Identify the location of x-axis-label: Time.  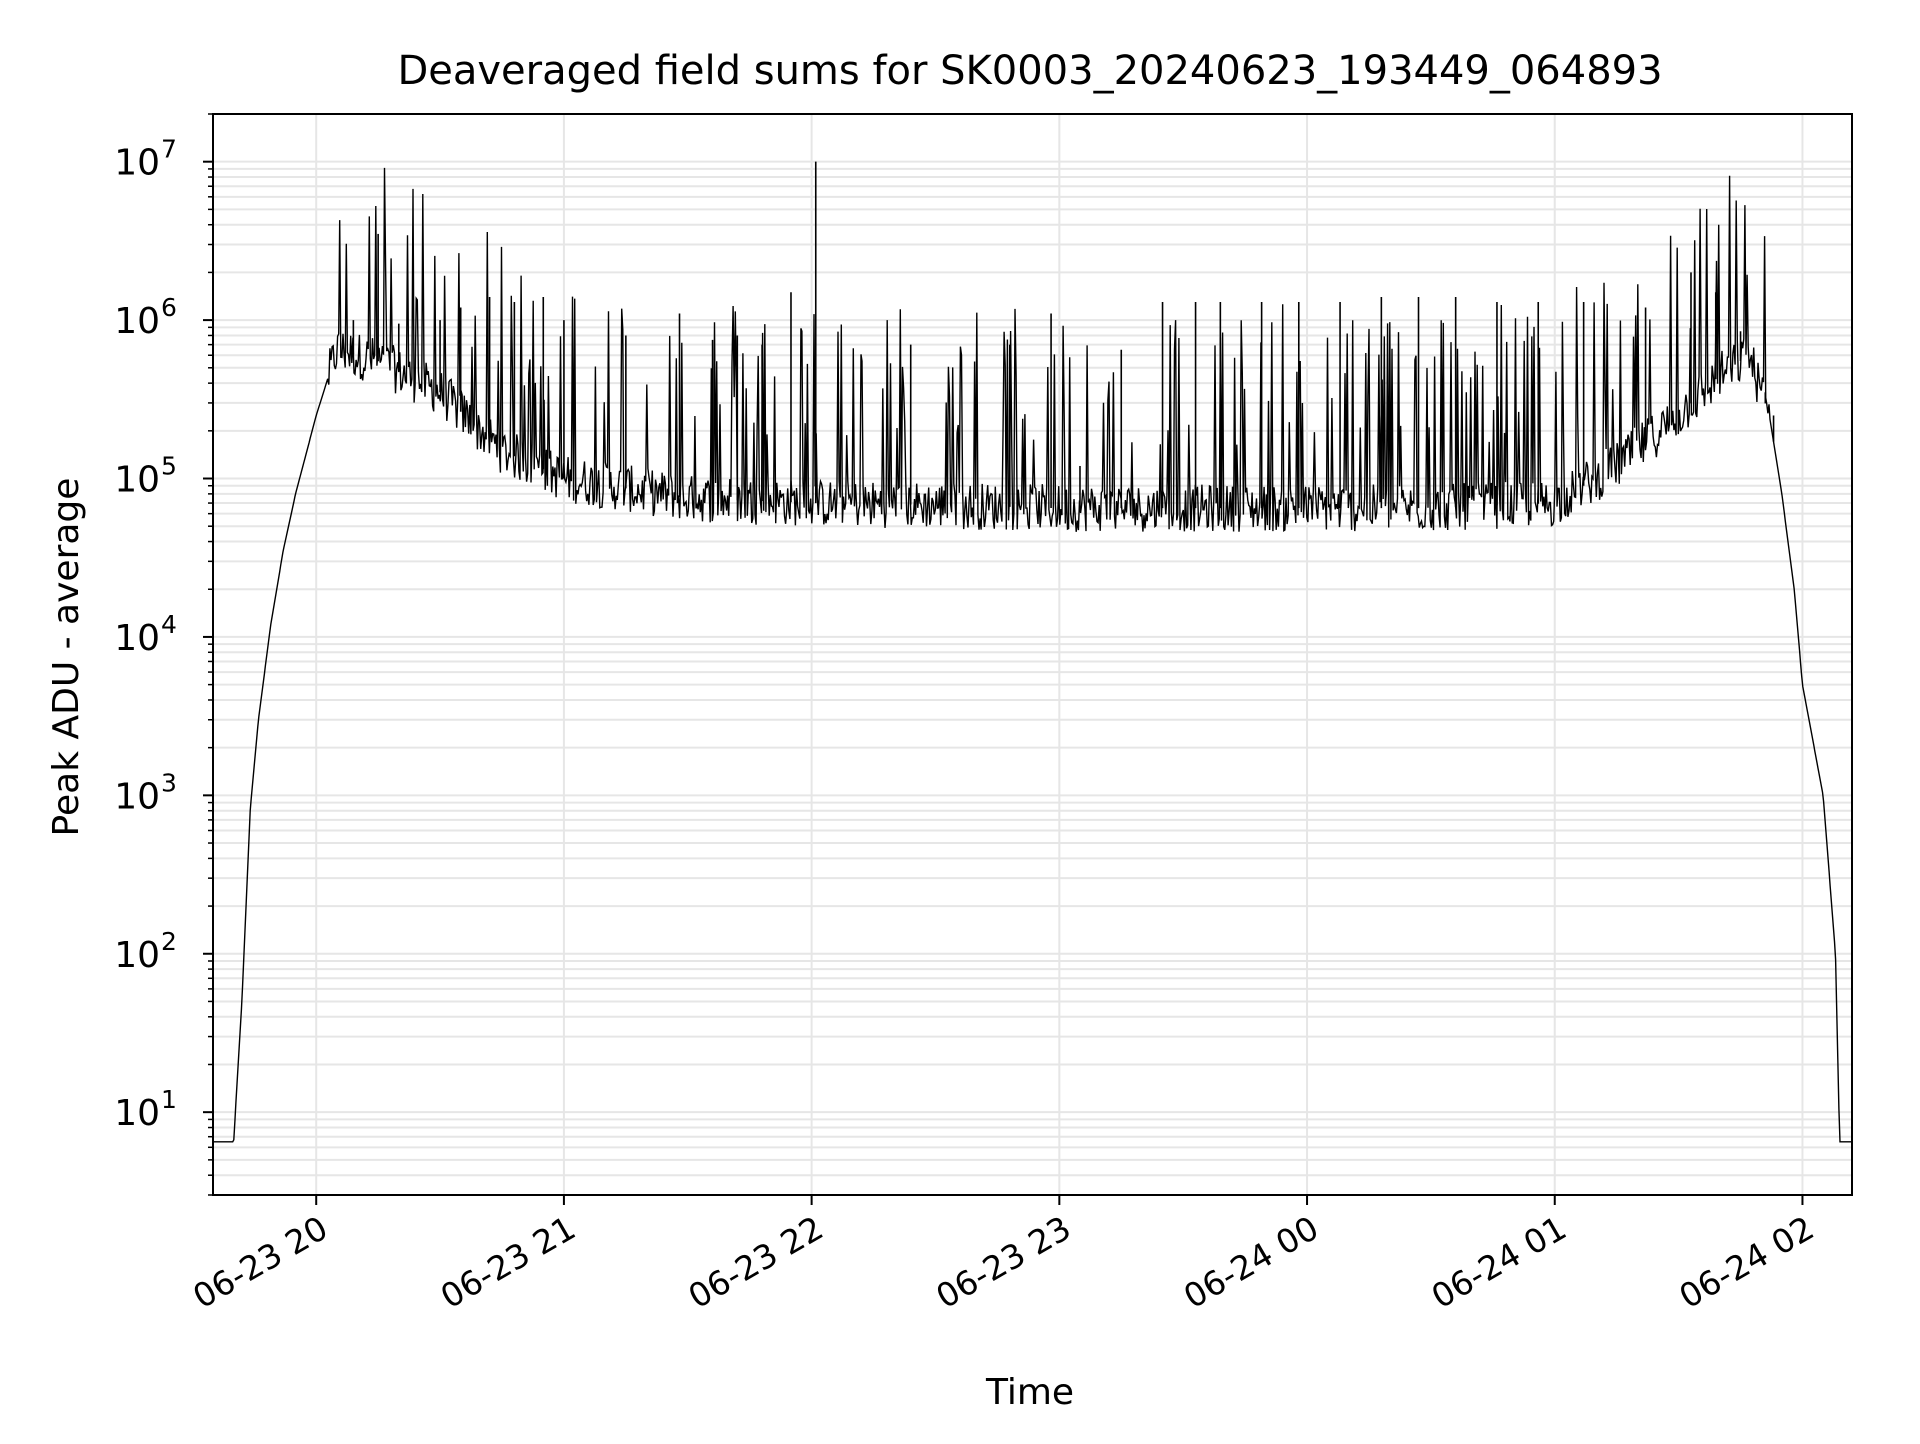
(1029, 1392).